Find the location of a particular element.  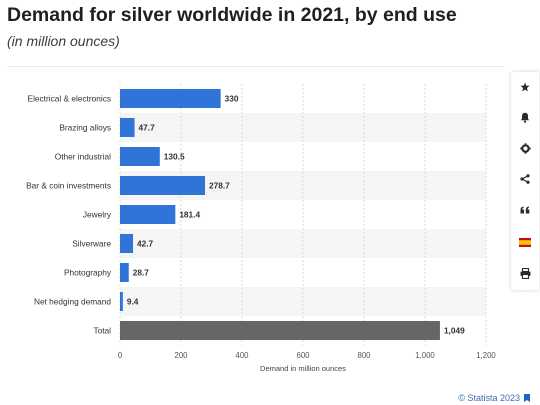

value-label: 28.7 is located at coordinates (141, 273).